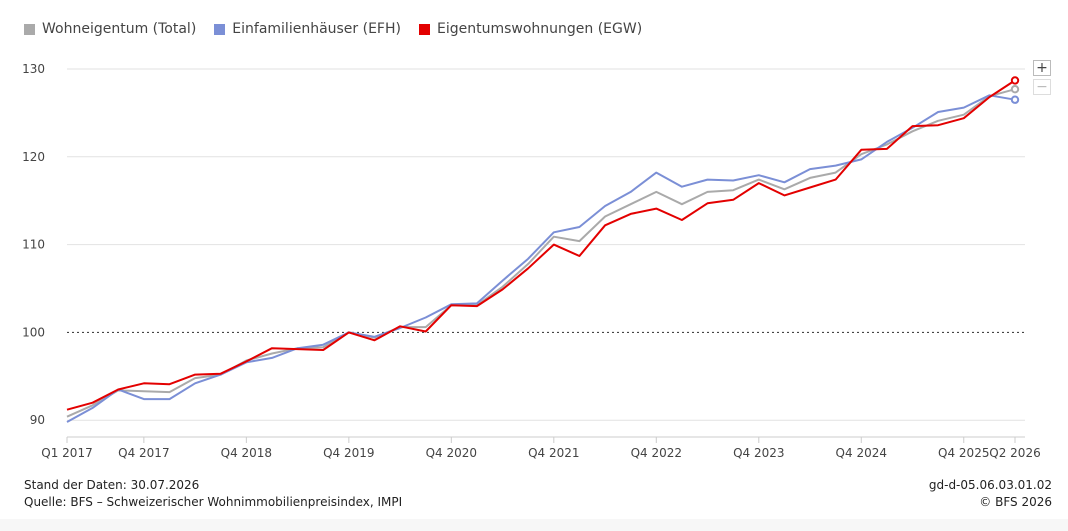 The image size is (1068, 531). Describe the element at coordinates (33, 332) in the screenshot. I see `y-tick-label: 100` at that location.